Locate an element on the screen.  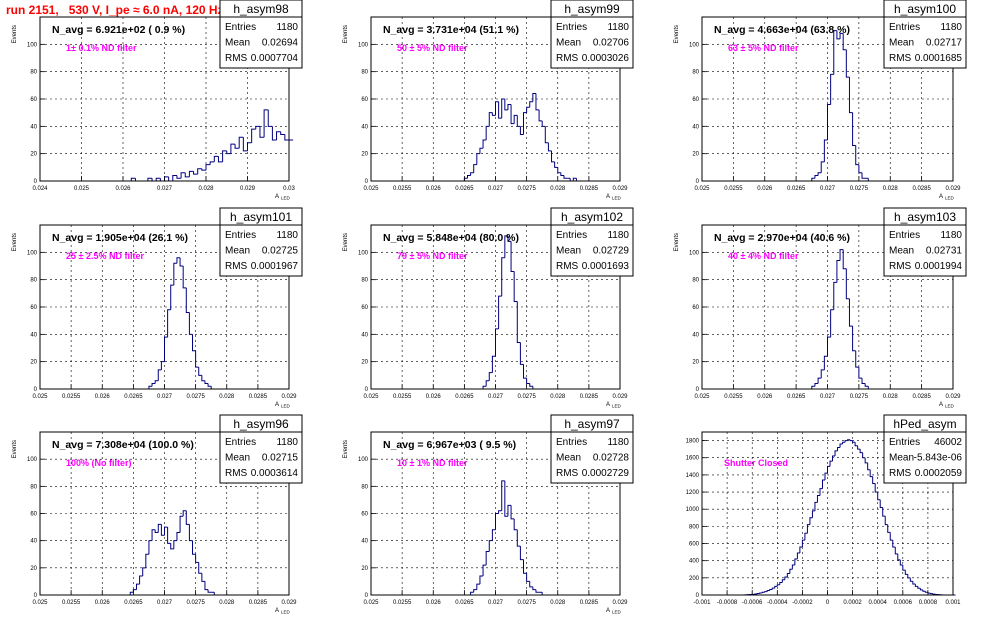
x-tick-label: 0.027 is located at coordinates (496, 397).